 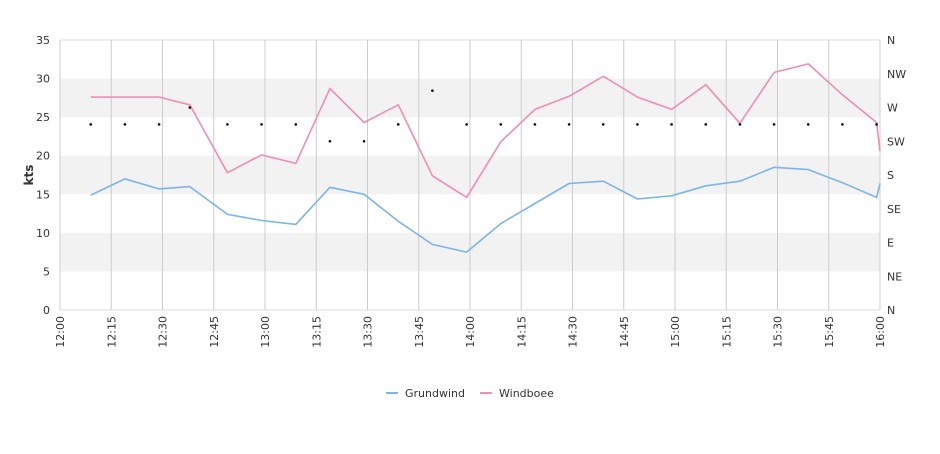 I want to click on x-tick-label: 14:00, so click(x=470, y=332).